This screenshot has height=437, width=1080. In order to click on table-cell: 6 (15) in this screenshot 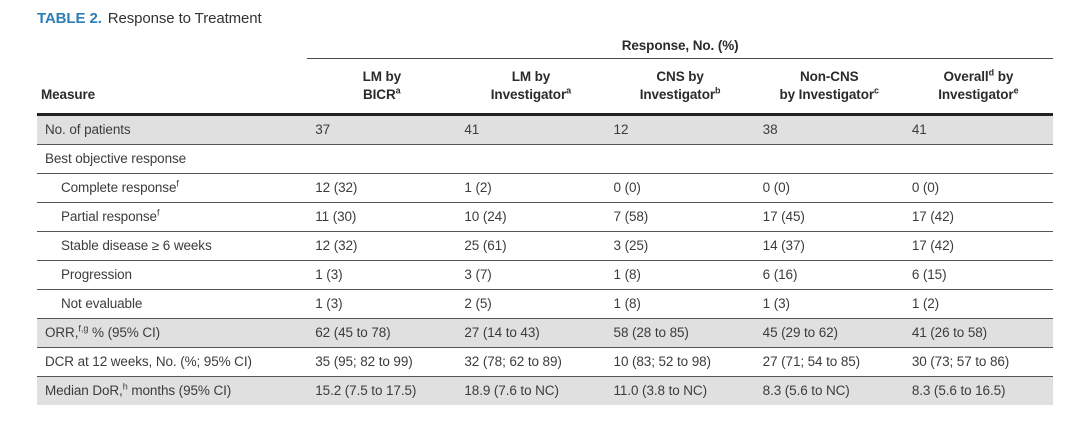, I will do `click(978, 275)`.